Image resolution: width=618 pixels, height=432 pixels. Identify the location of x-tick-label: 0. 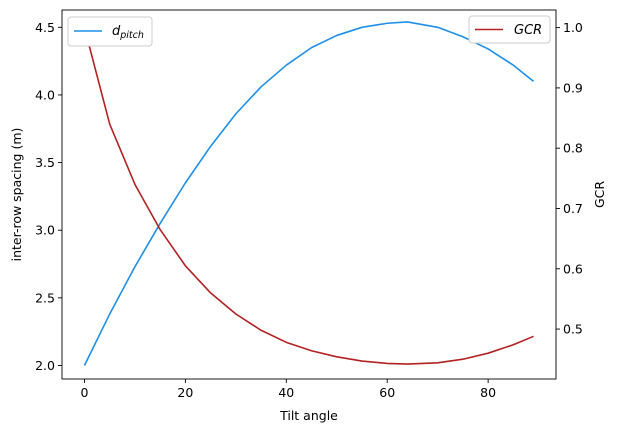
(84, 392).